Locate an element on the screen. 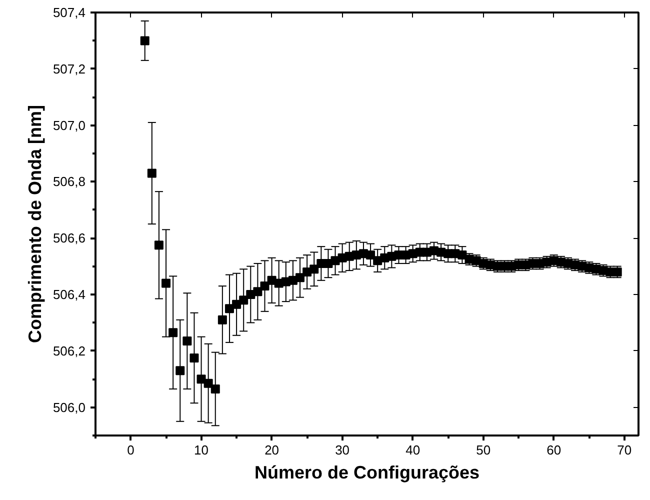  y-tick-label: 507,4 is located at coordinates (69, 12).